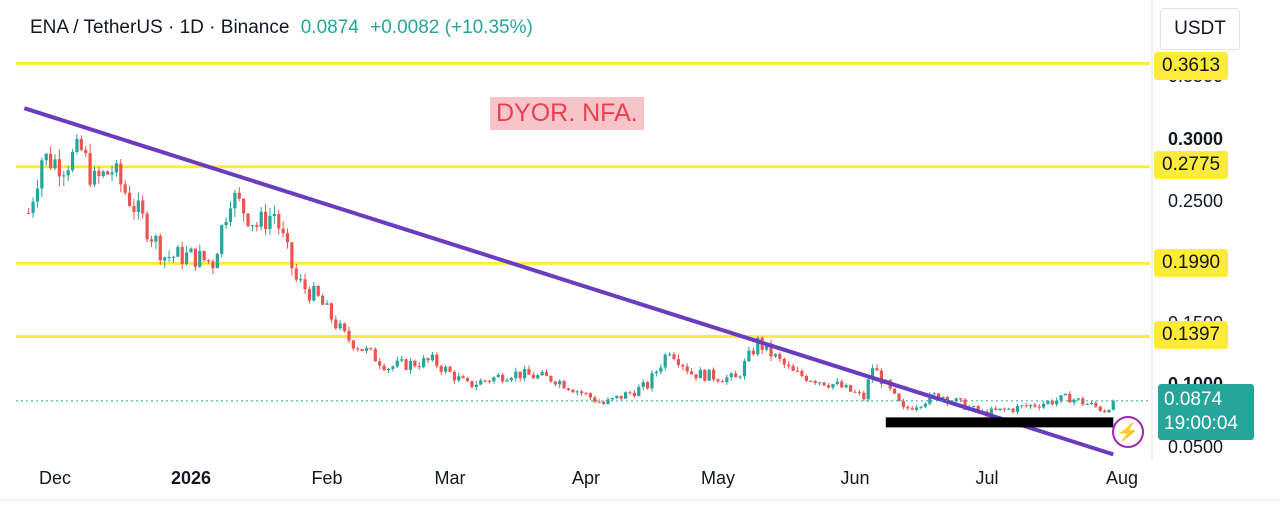  I want to click on x-tick-label: 2026, so click(191, 478).